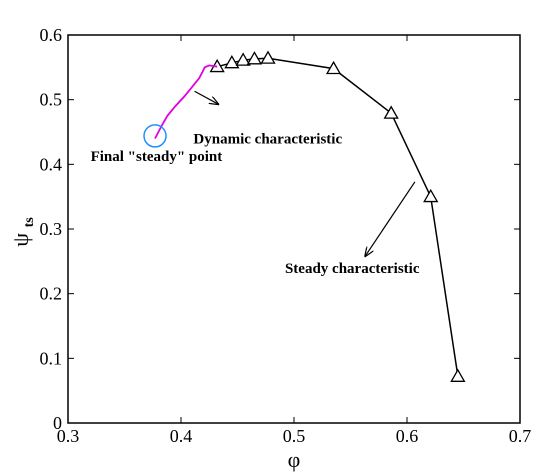 This screenshot has width=550, height=475. I want to click on y-axis-label: ψ ts, so click(22, 232).